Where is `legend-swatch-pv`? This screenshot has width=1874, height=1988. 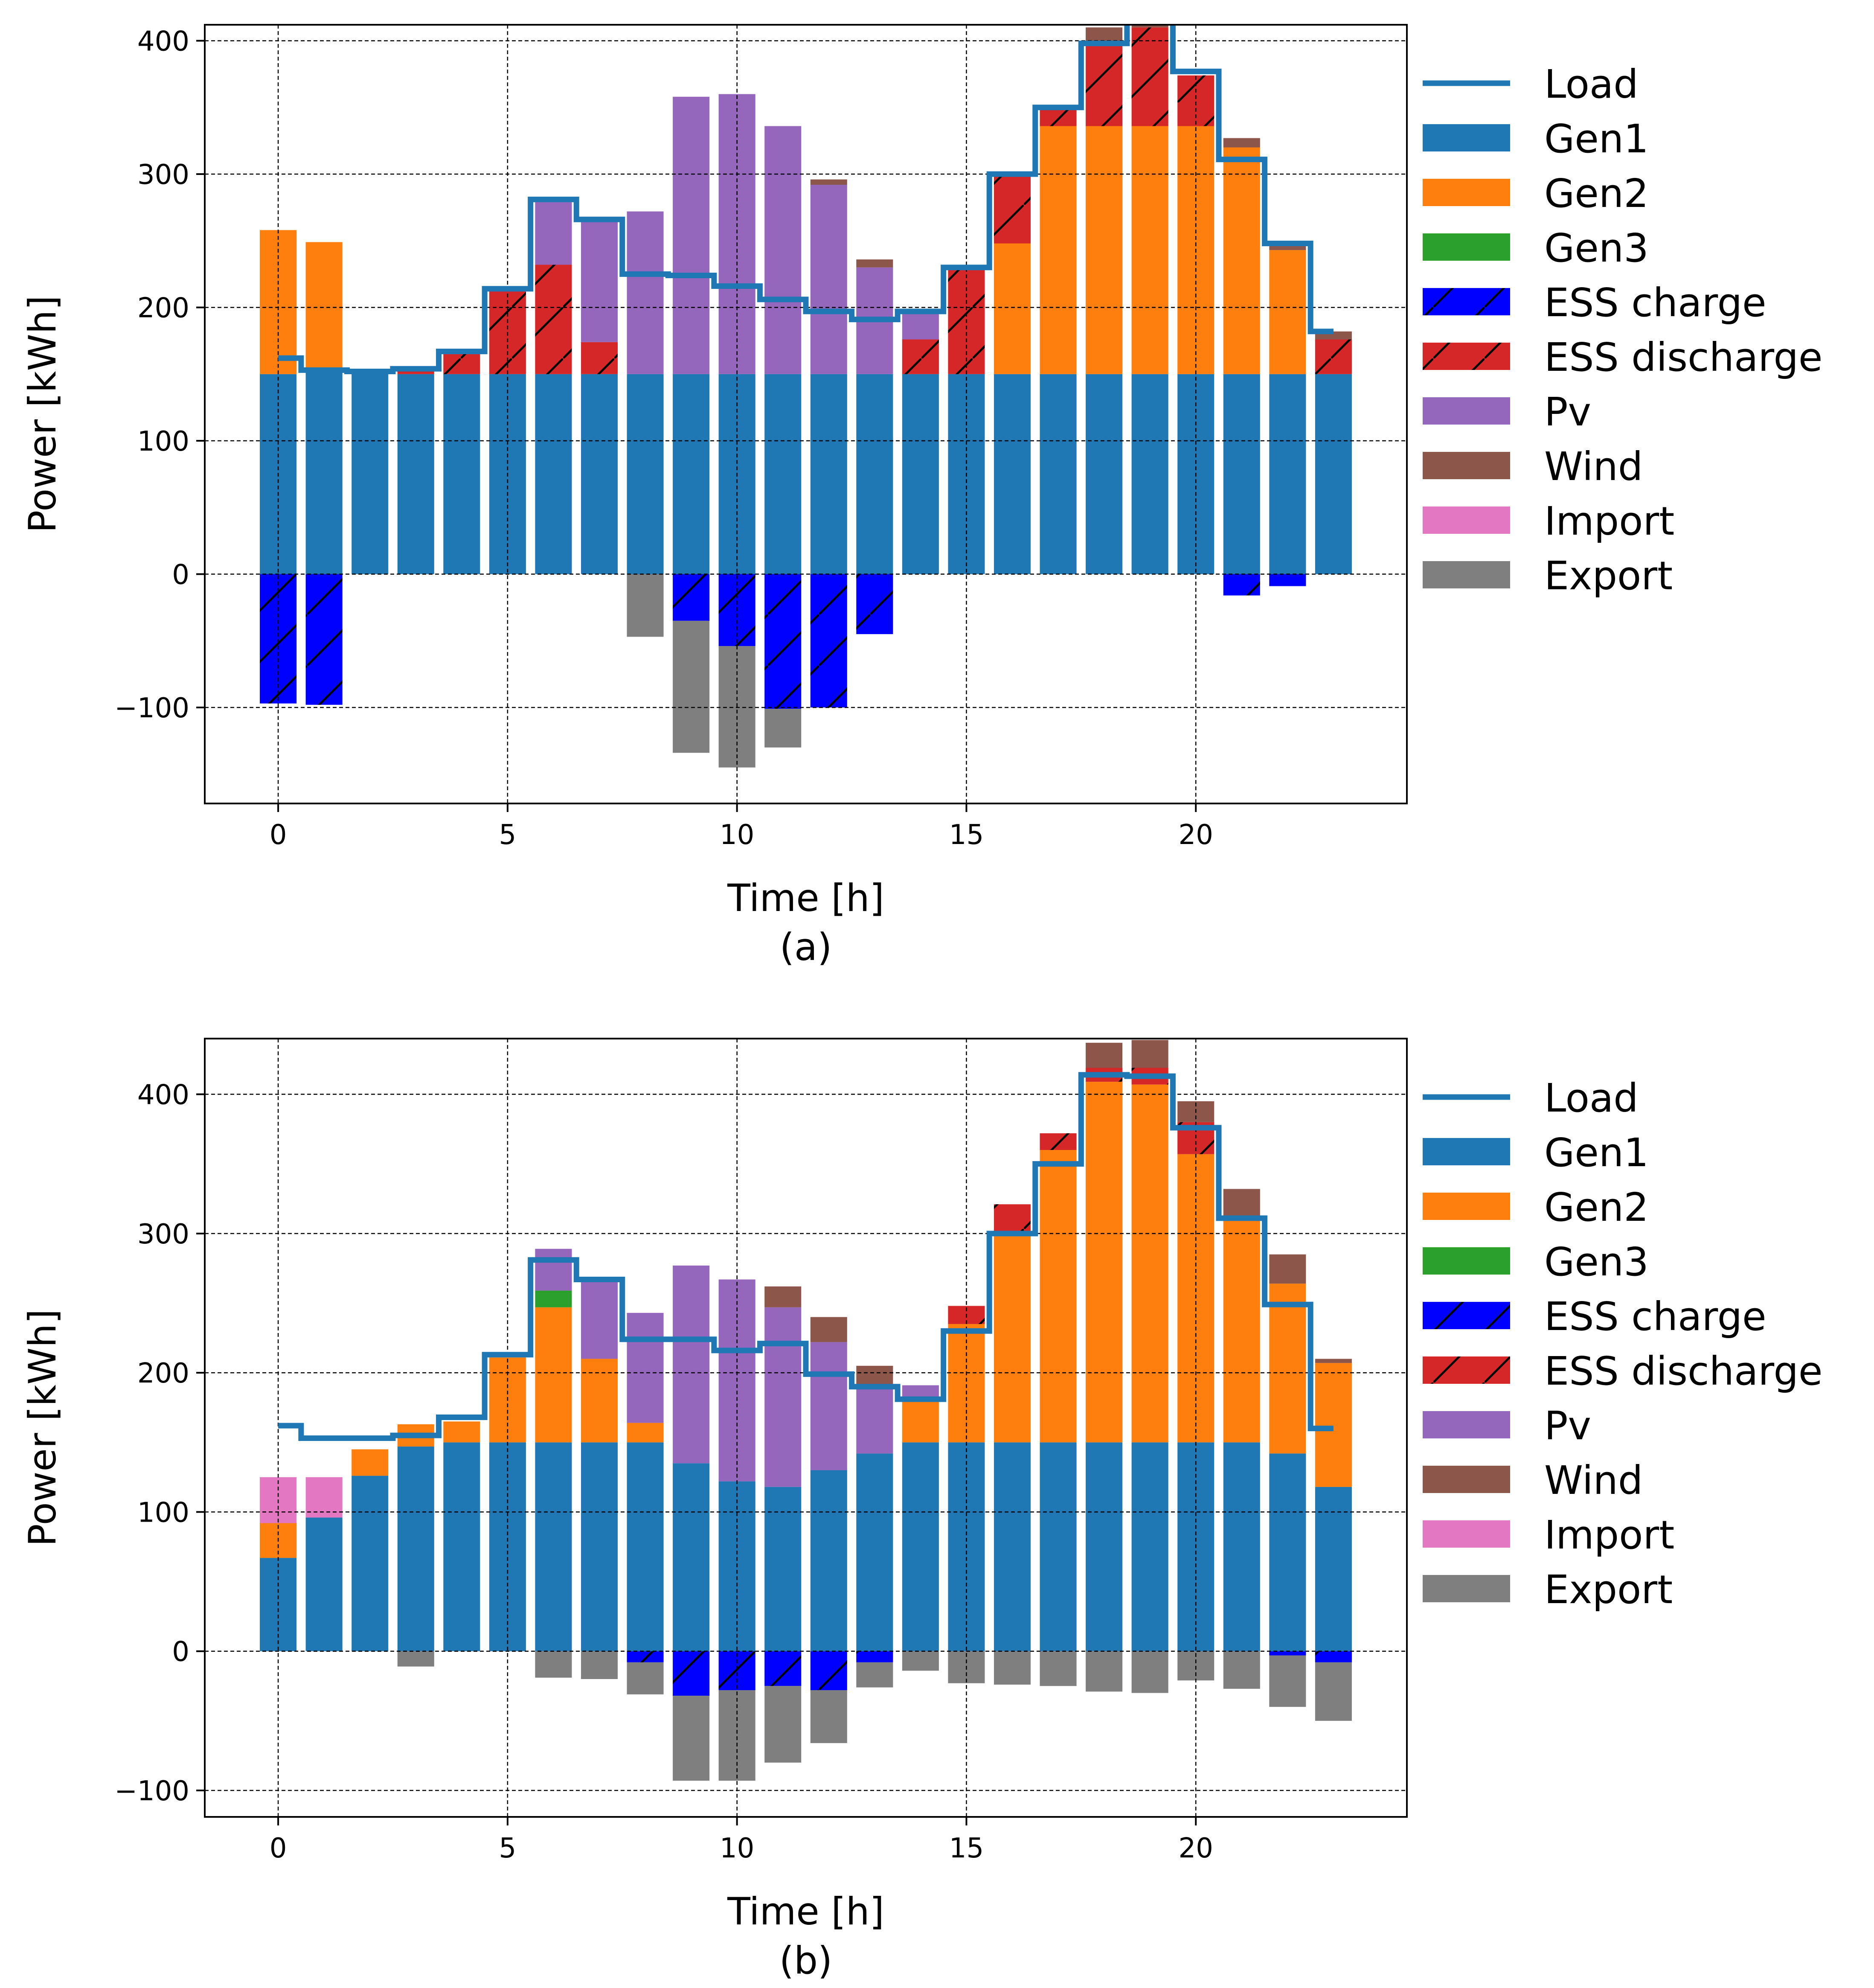 legend-swatch-pv is located at coordinates (1466, 411).